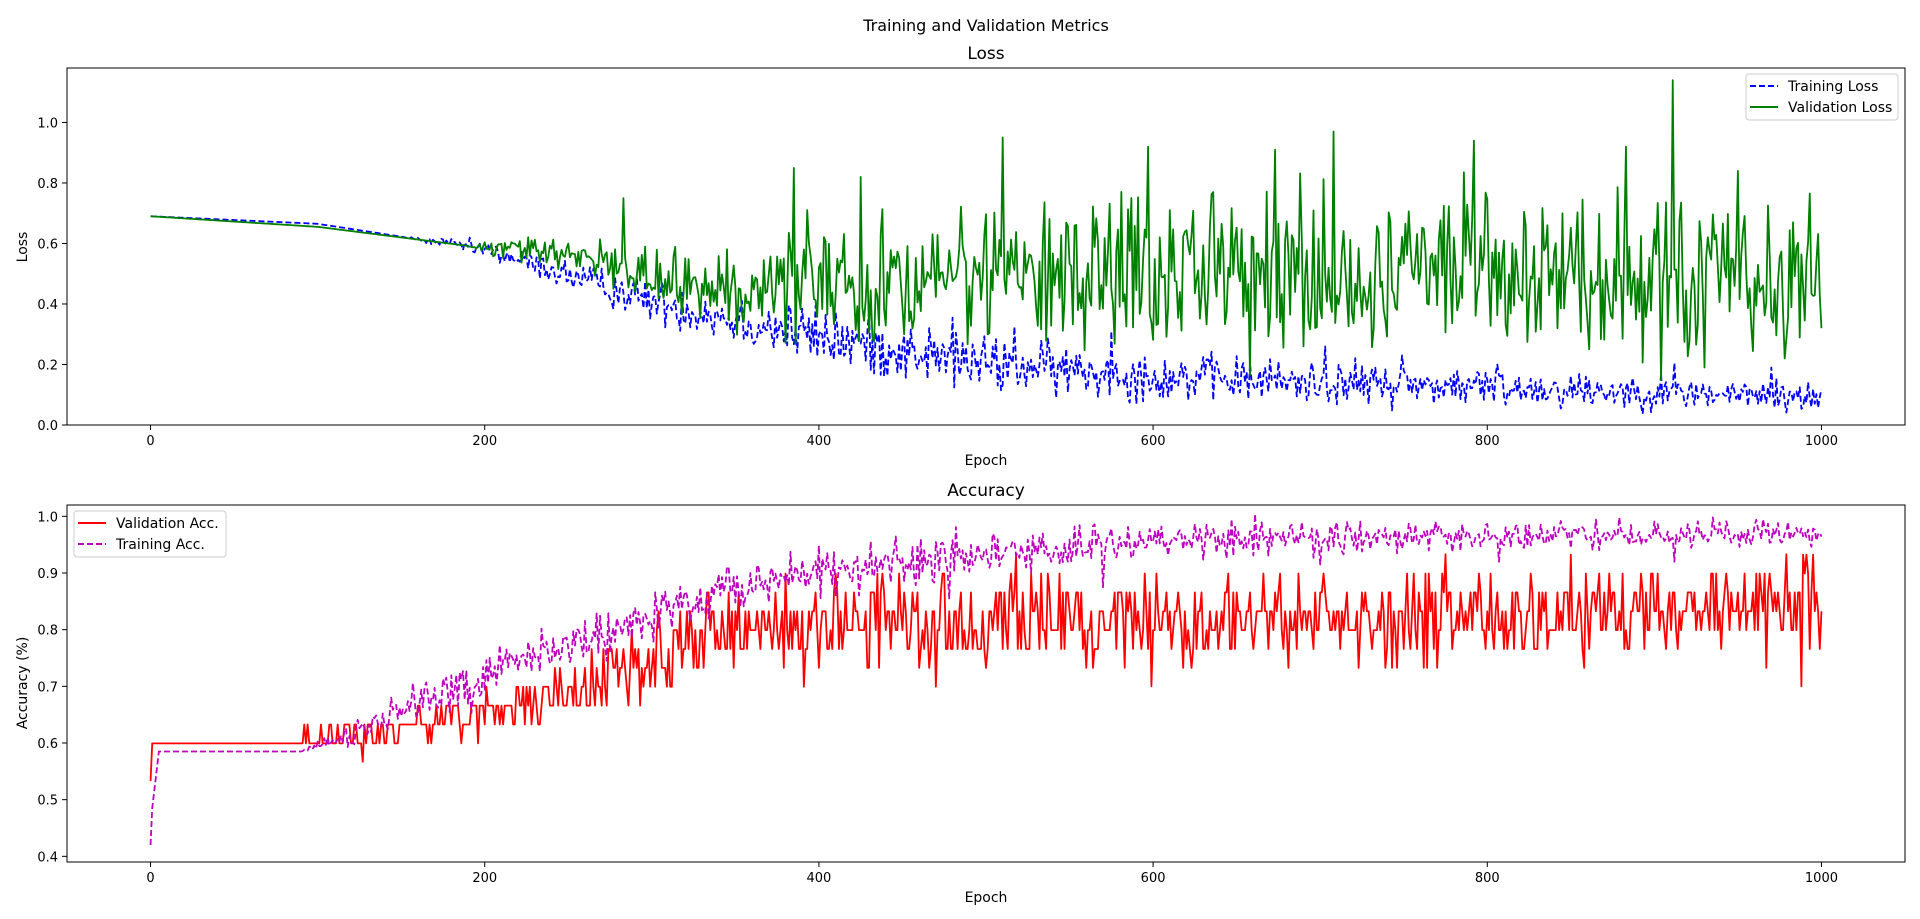 Image resolution: width=1920 pixels, height=919 pixels. What do you see at coordinates (986, 491) in the screenshot?
I see `accuracy-chart-title: Accuracy` at bounding box center [986, 491].